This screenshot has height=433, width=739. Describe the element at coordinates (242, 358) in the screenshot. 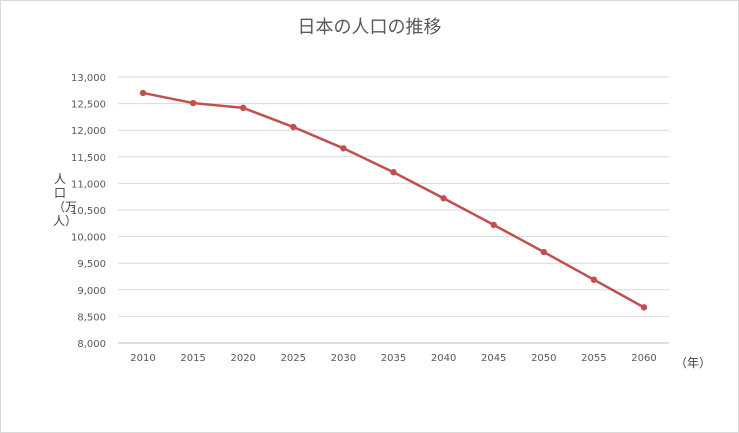

I see `x-tick-label: 2020` at that location.